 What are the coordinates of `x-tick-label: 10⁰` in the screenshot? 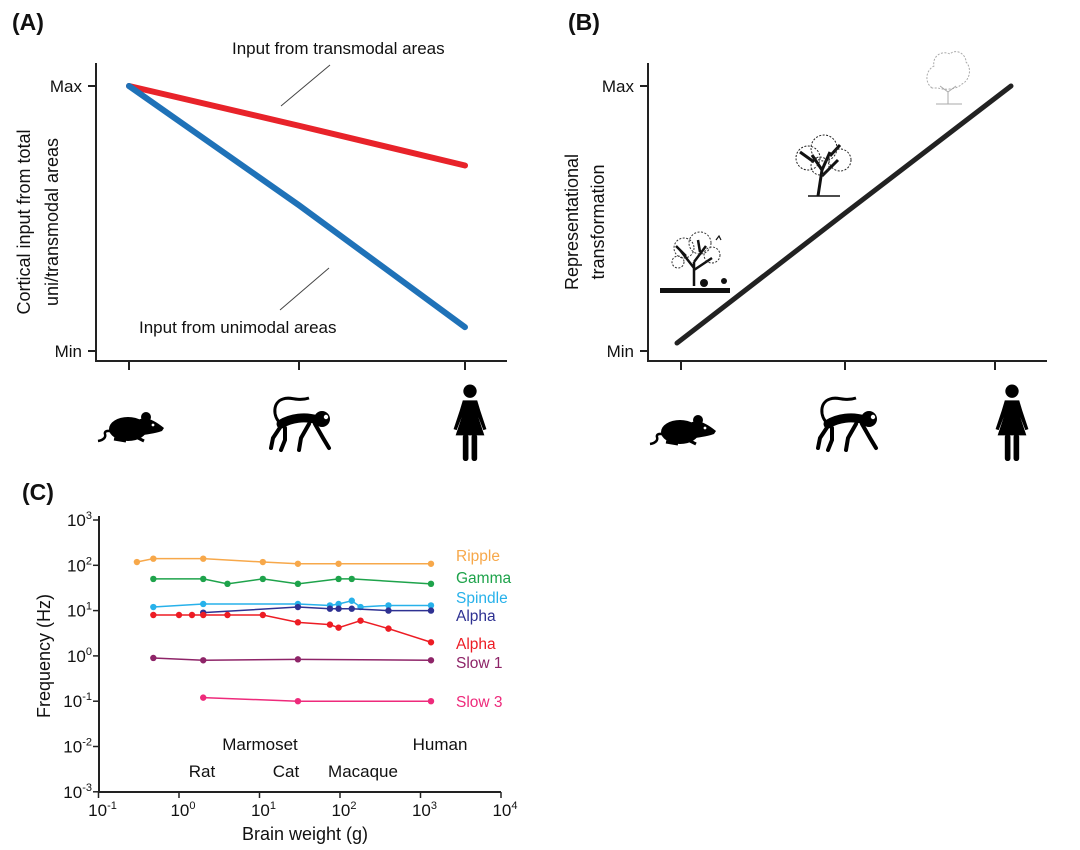 It's located at (182, 810).